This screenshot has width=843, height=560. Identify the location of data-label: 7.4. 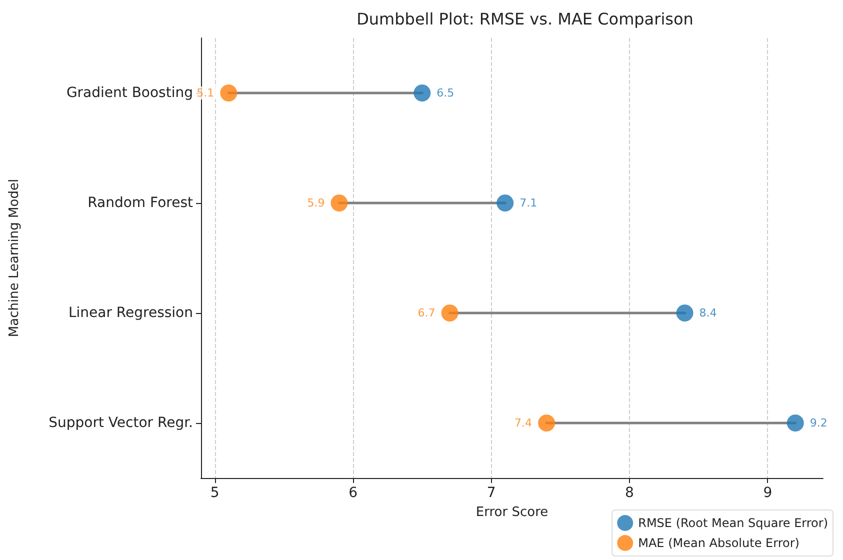
(523, 423).